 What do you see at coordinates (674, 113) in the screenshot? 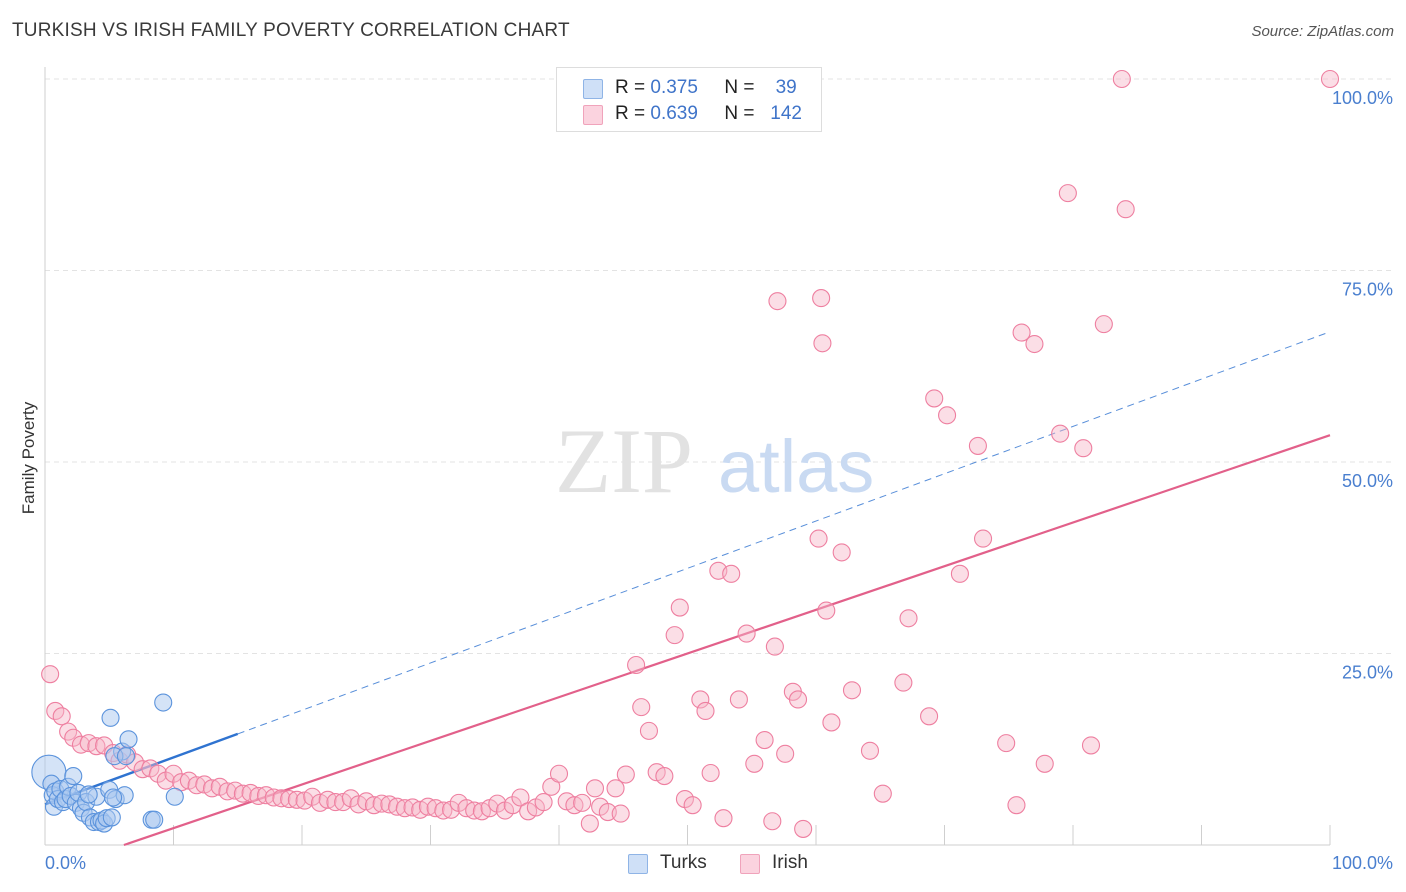
I see `irish-r-value: 0.639` at bounding box center [674, 113].